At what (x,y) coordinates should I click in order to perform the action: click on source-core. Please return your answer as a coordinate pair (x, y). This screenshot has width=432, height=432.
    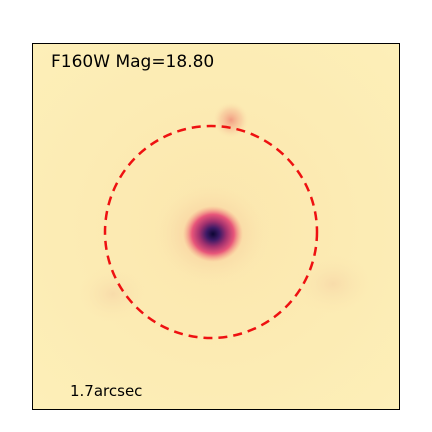
    Looking at the image, I should click on (213, 234).